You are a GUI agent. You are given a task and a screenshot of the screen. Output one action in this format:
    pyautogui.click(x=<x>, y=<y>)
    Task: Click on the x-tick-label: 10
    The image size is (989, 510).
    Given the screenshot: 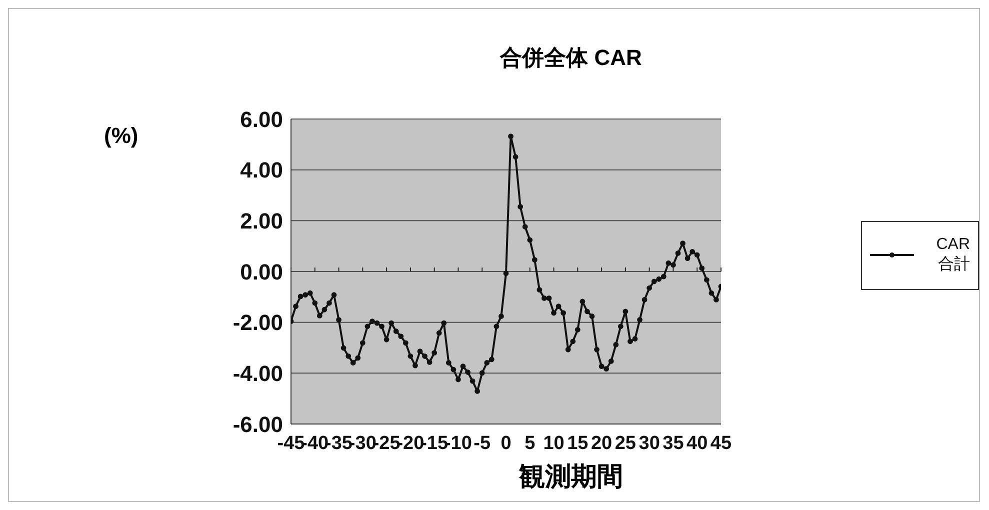 What is the action you would take?
    pyautogui.click(x=553, y=443)
    